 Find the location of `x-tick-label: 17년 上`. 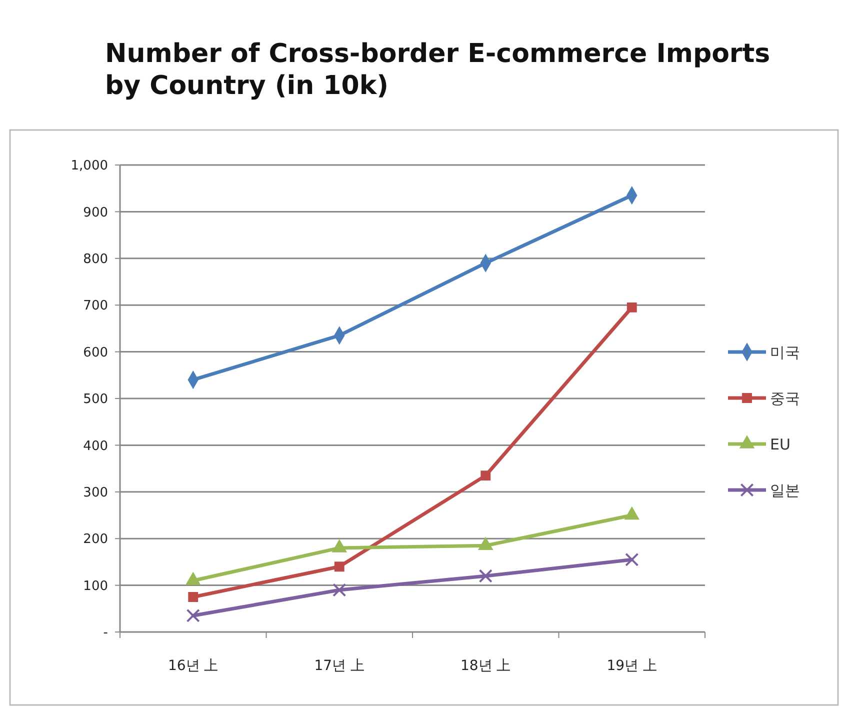

x-tick-label: 17년 上 is located at coordinates (339, 666).